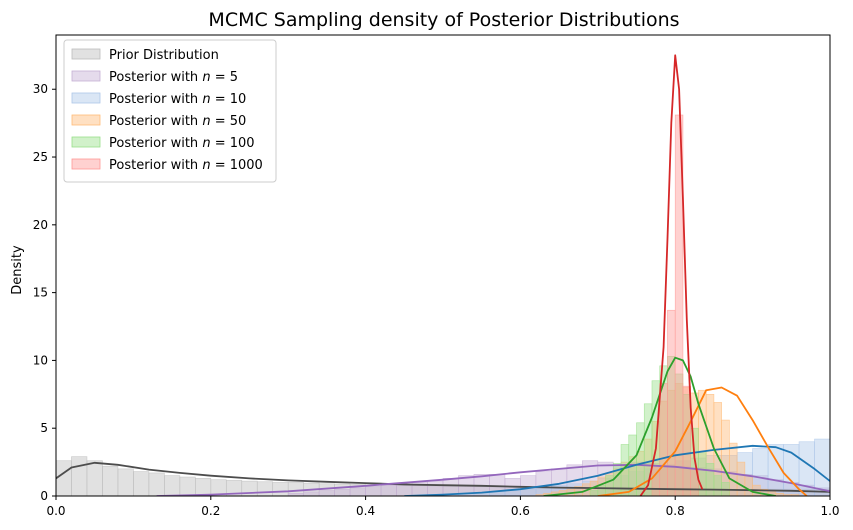  I want to click on legend-label: Posterior with n = 1000, so click(186, 165).